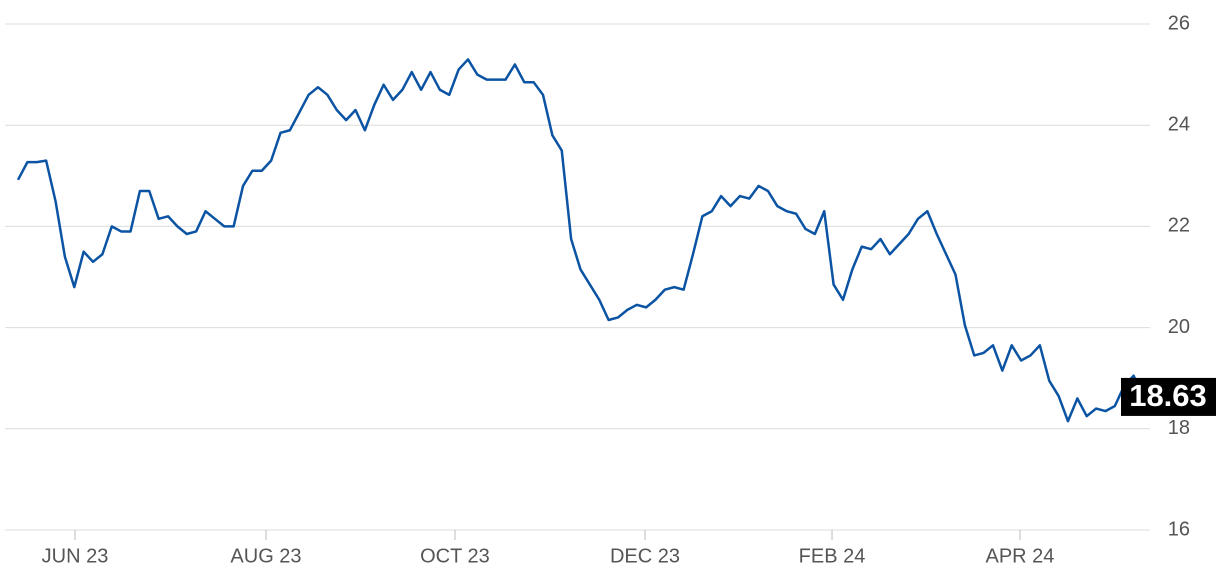 This screenshot has width=1216, height=575. Describe the element at coordinates (1179, 327) in the screenshot. I see `y-tick-label: 20` at that location.